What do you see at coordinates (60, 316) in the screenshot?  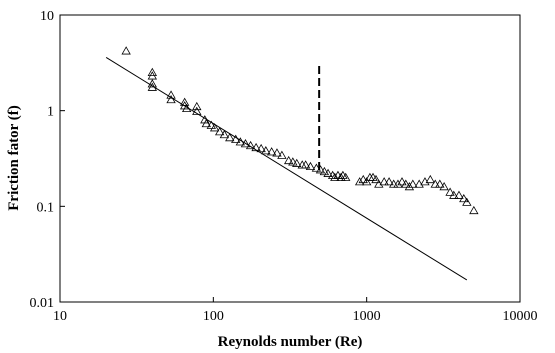 I see `x-tick-label: 10` at bounding box center [60, 316].